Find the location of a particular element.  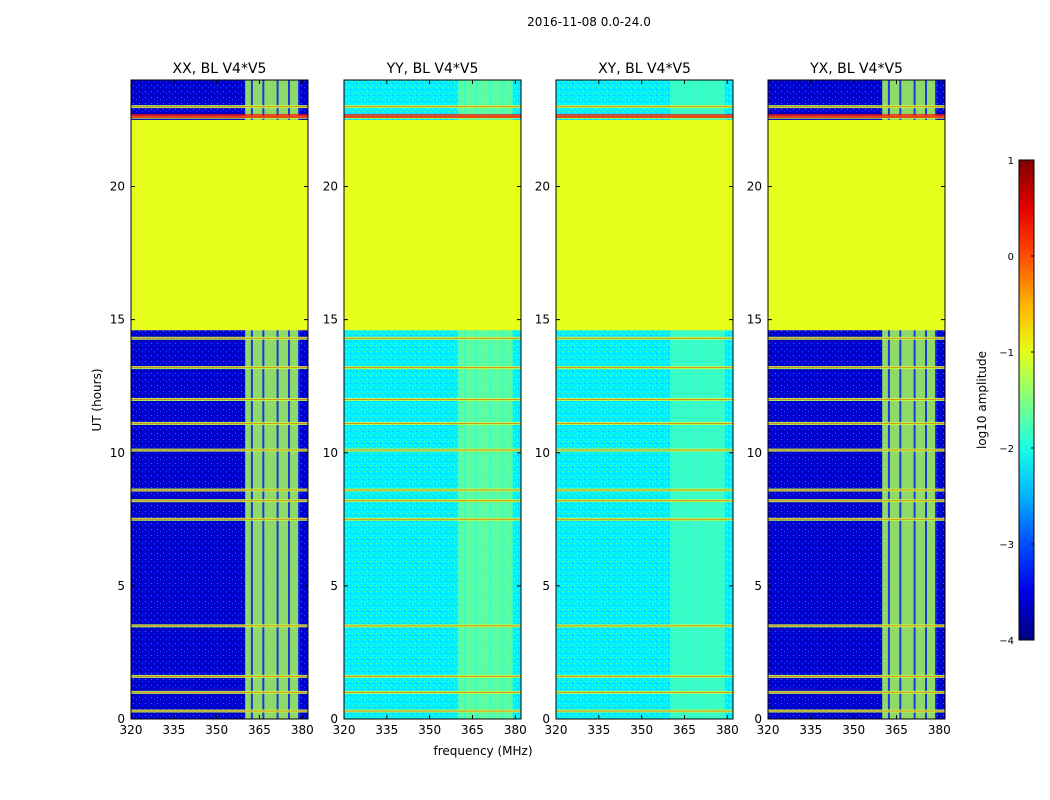

colorbar-label: log10 amplitude is located at coordinates (982, 400).